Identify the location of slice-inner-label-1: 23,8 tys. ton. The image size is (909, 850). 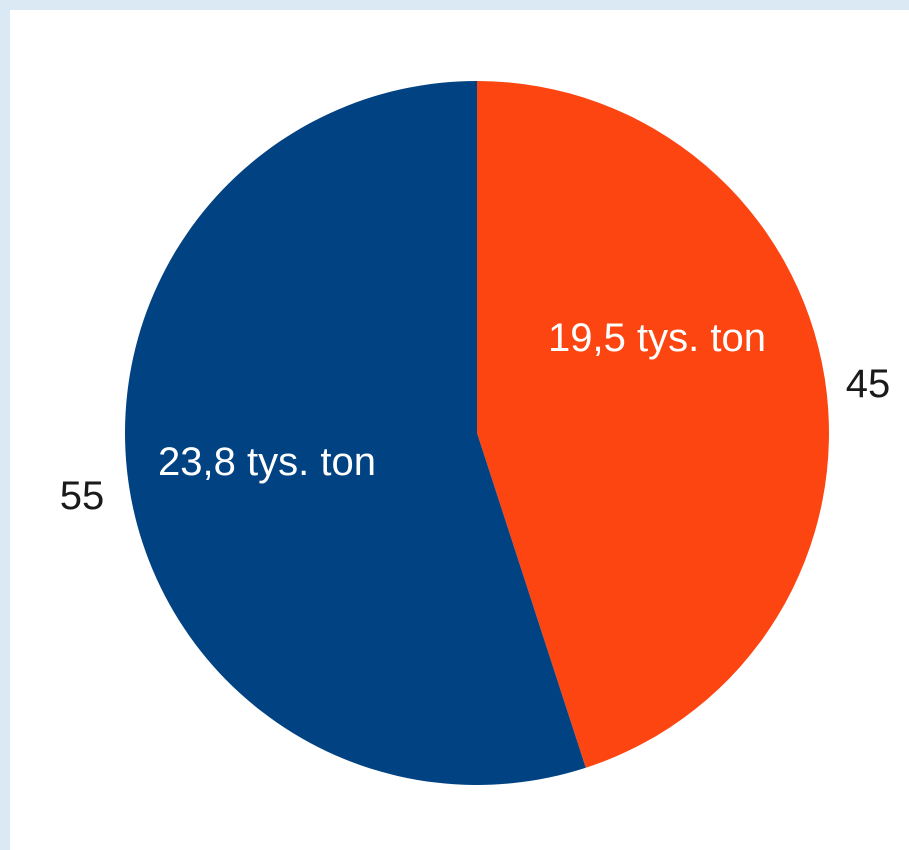
(267, 462).